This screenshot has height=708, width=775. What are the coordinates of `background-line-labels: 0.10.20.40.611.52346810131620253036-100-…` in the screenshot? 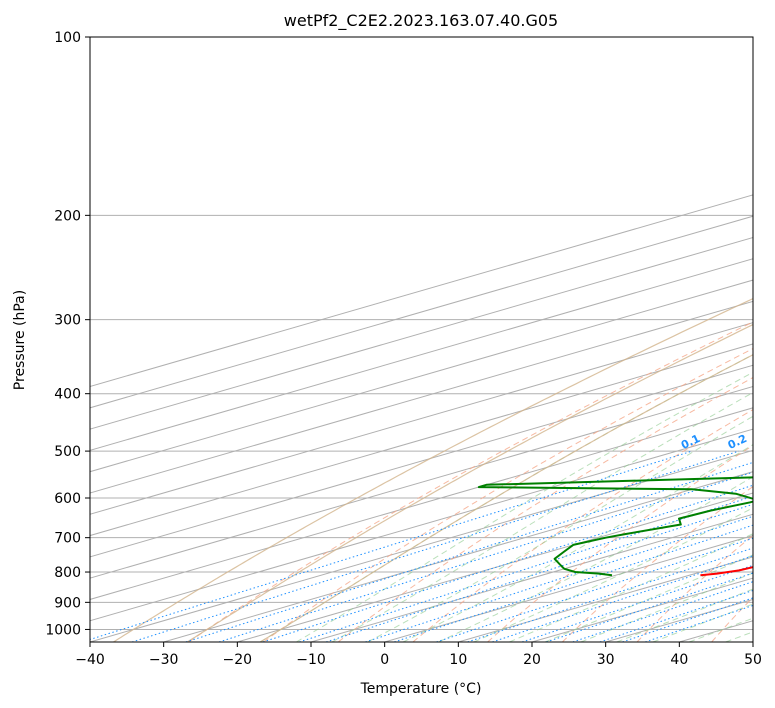 It's located at (714, 442).